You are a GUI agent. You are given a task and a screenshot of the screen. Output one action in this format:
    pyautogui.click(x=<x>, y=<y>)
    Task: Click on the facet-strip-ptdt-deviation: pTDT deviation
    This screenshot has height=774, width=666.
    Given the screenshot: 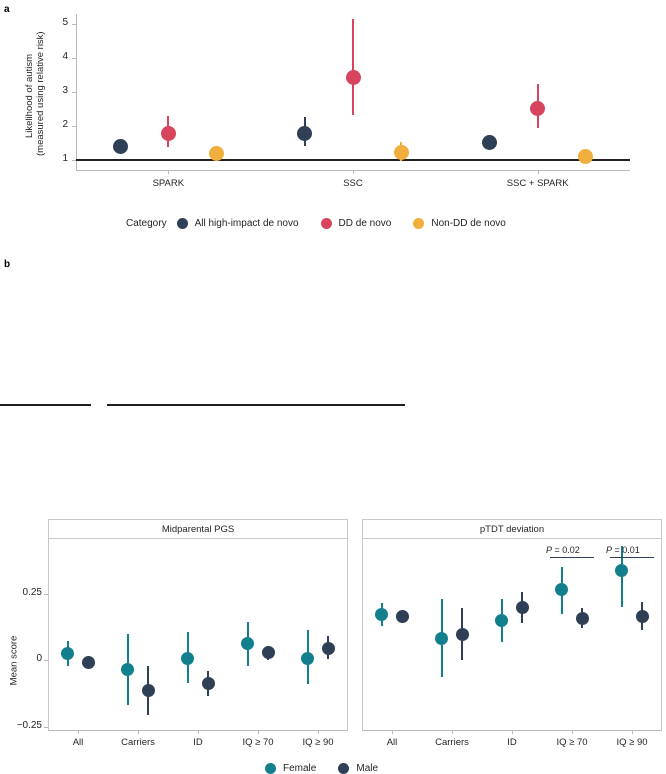 What is the action you would take?
    pyautogui.click(x=512, y=529)
    